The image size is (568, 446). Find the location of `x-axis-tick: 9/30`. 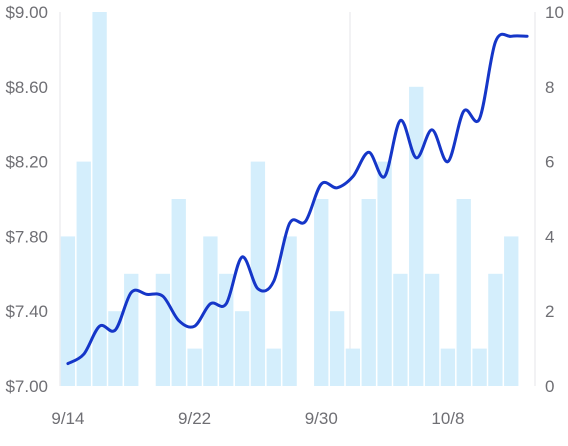

x-axis-tick: 9/30 is located at coordinates (321, 418).